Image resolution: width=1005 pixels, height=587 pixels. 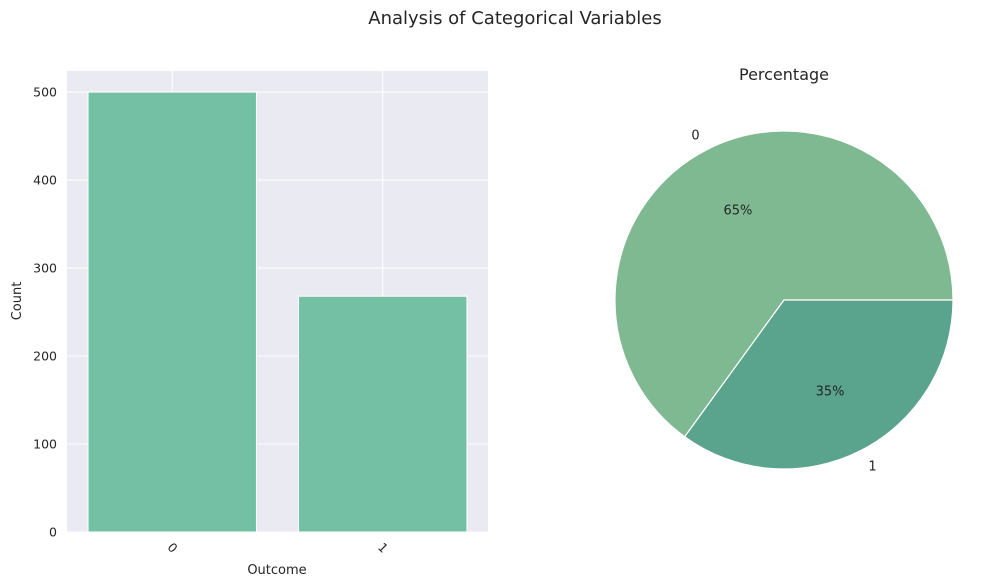 I want to click on y-tick-label: 200, so click(x=45, y=356).